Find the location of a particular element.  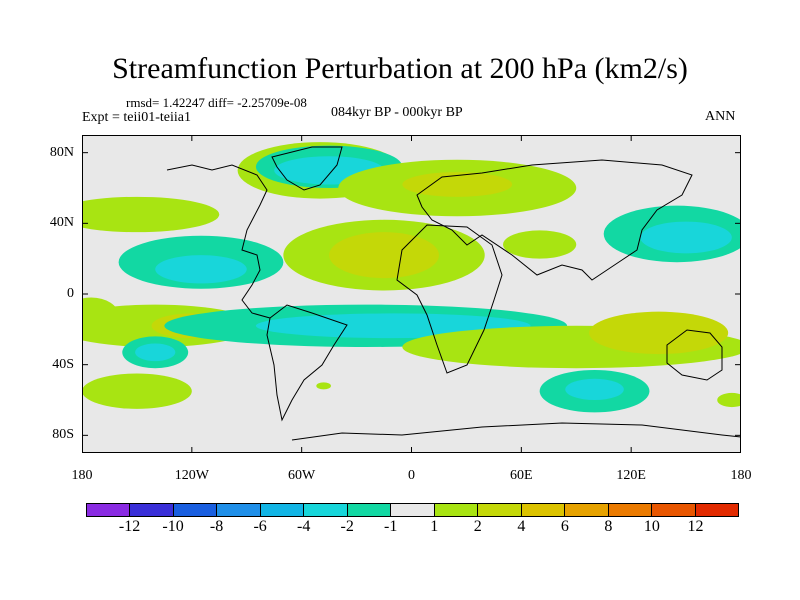

colorbar-label-8: 2 is located at coordinates (477, 526).